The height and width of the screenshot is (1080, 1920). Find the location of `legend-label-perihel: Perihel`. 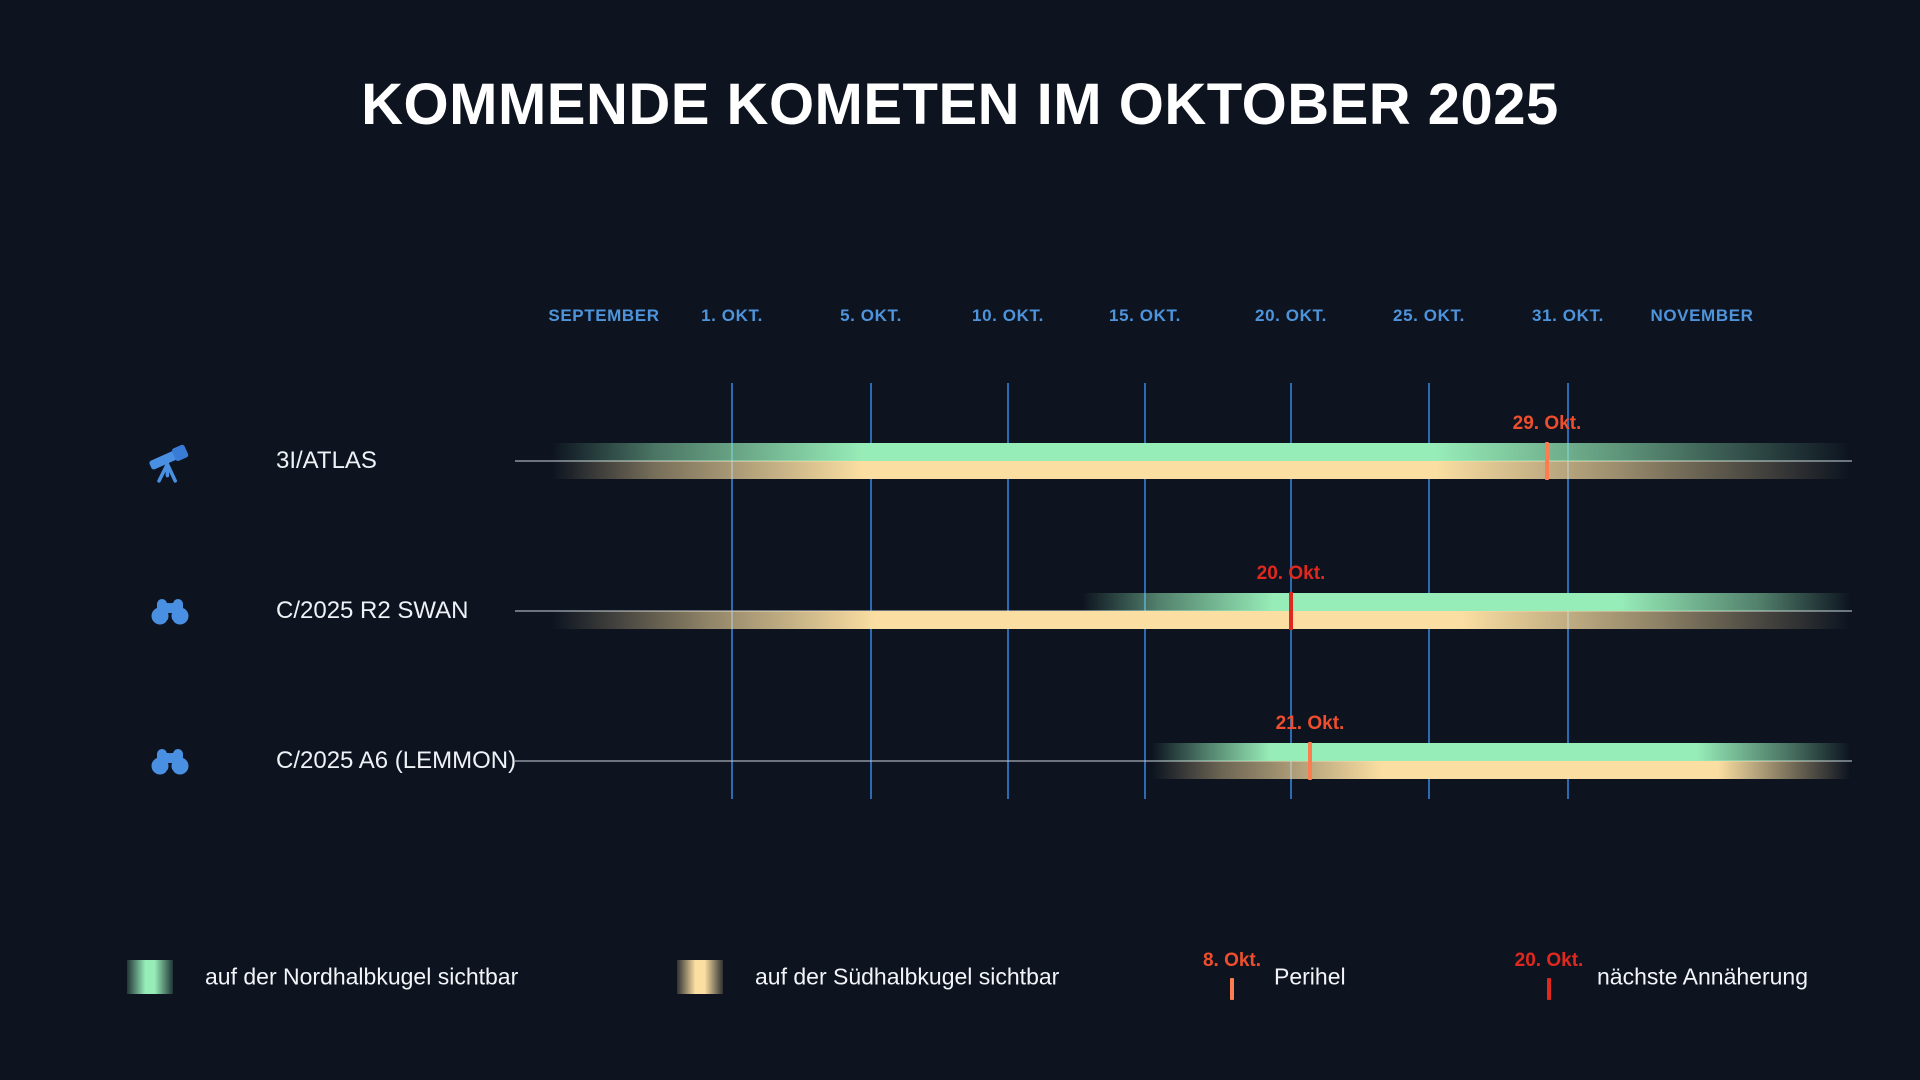

legend-label-perihel: Perihel is located at coordinates (1310, 976).